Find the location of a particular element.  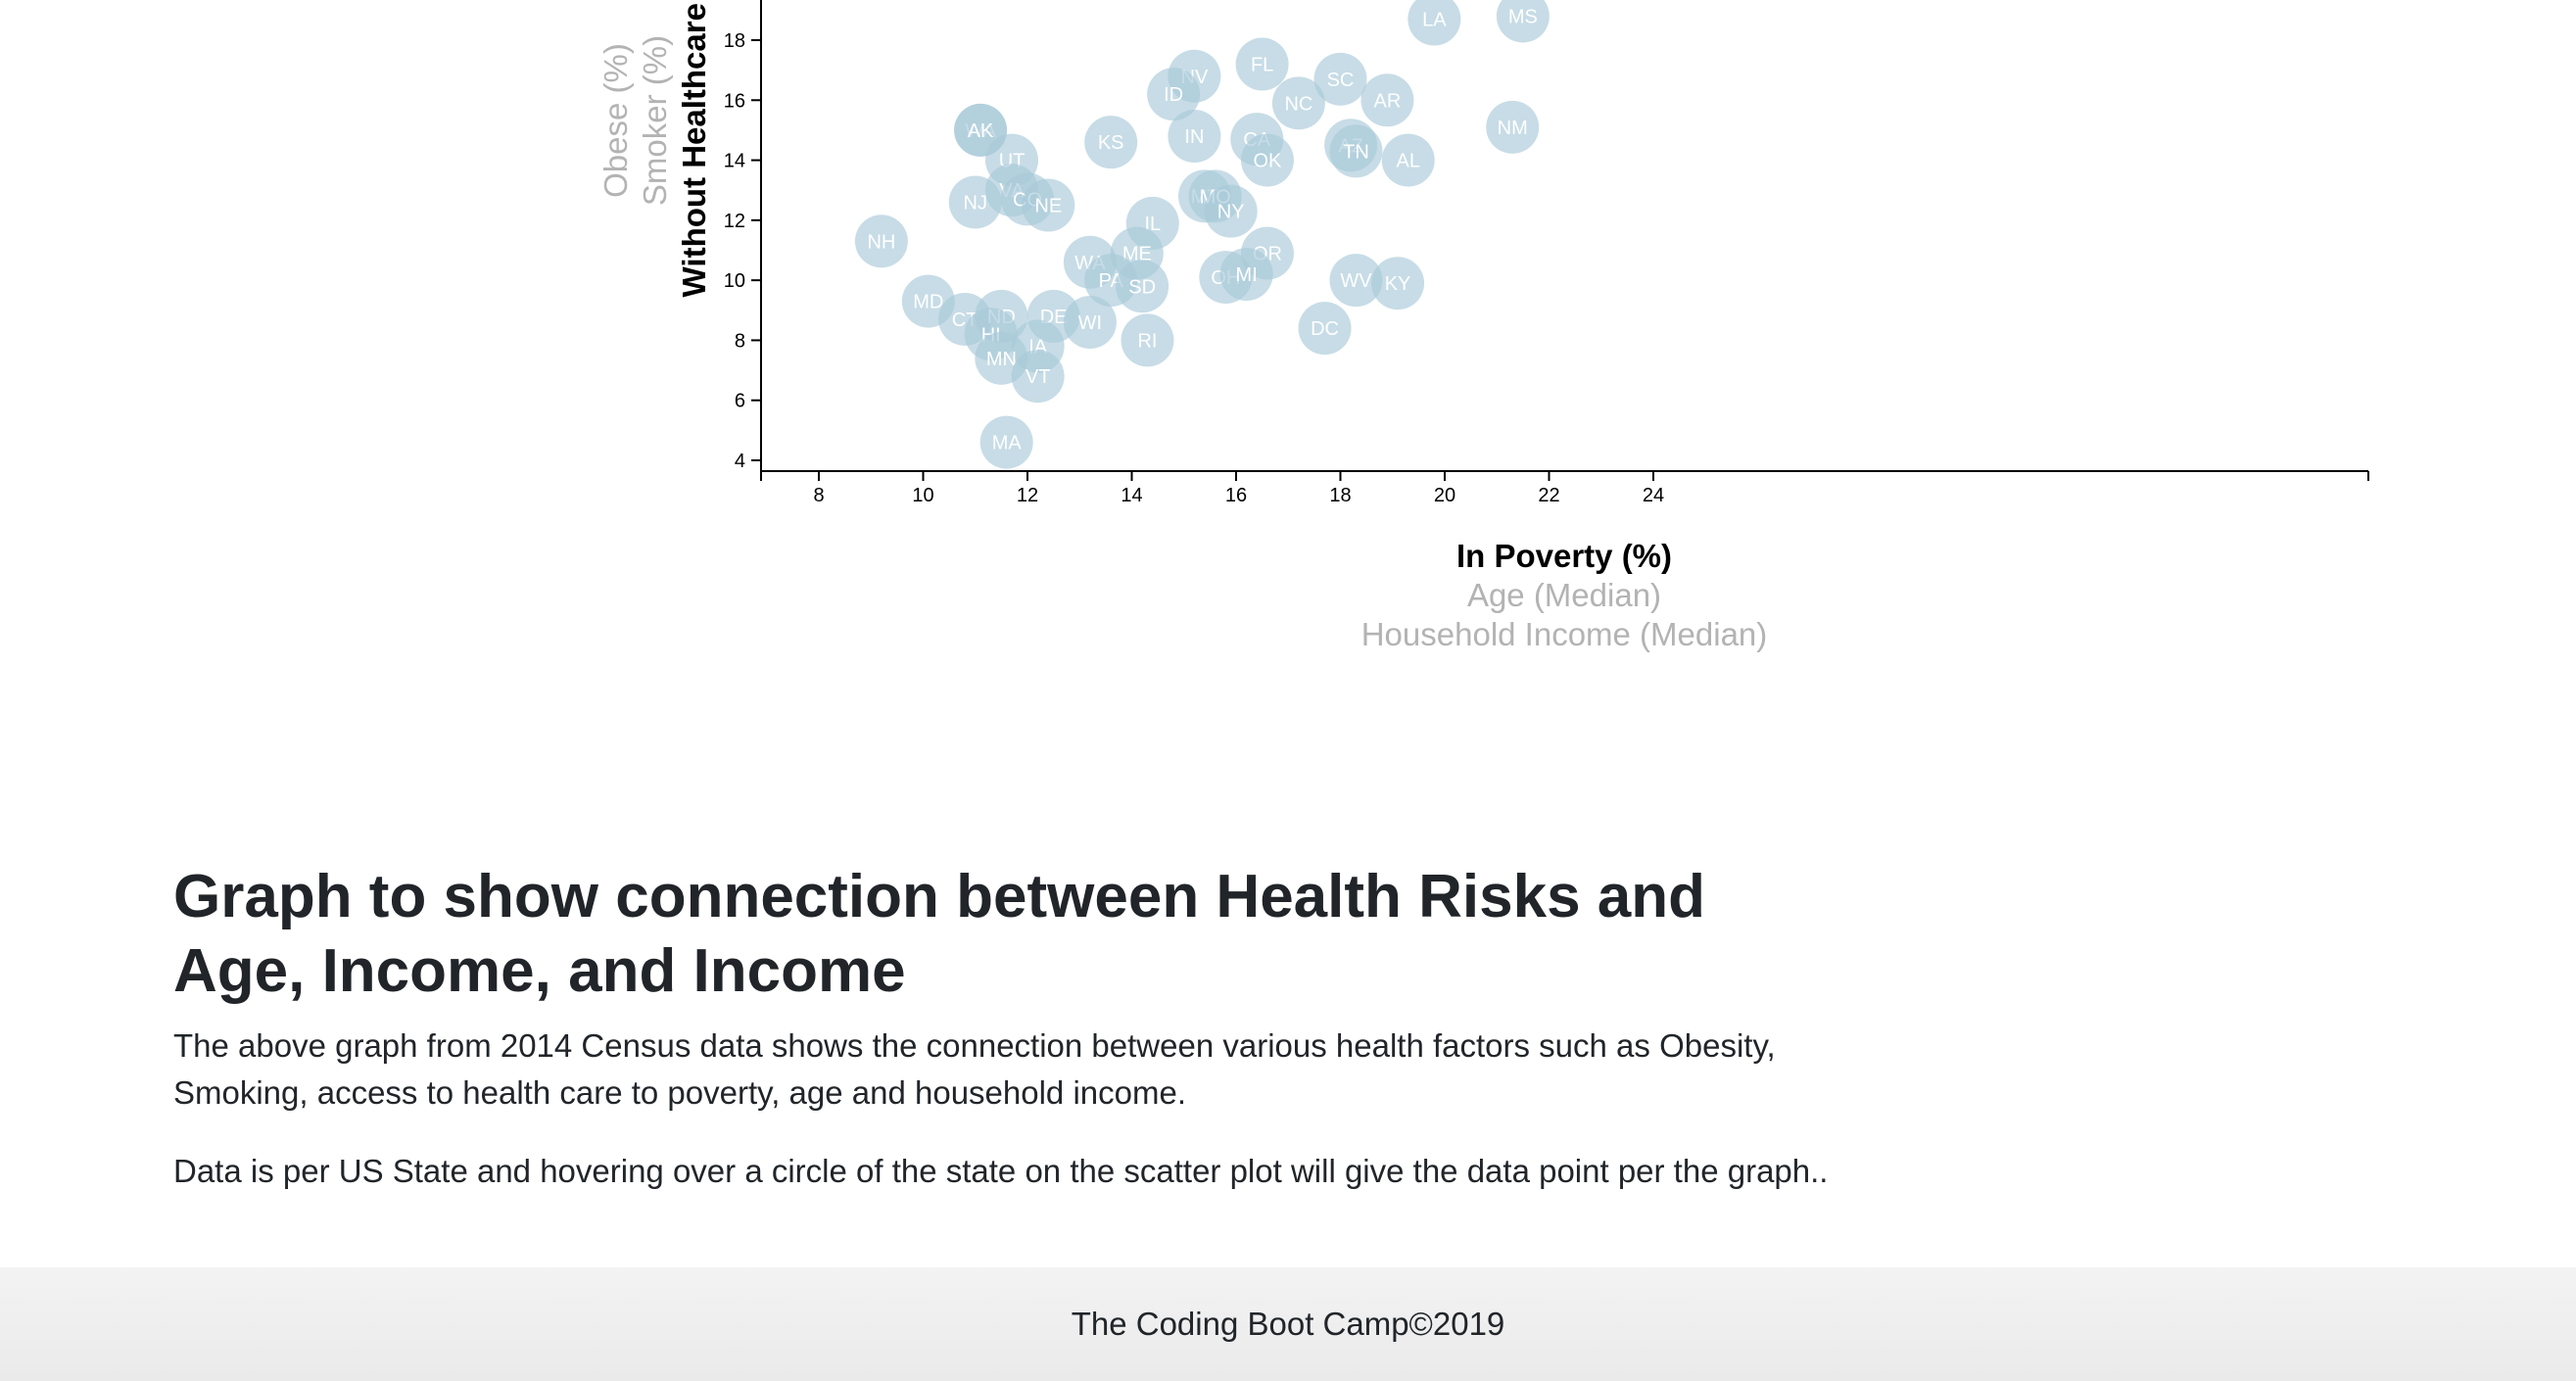

state-label: VT is located at coordinates (1039, 377).